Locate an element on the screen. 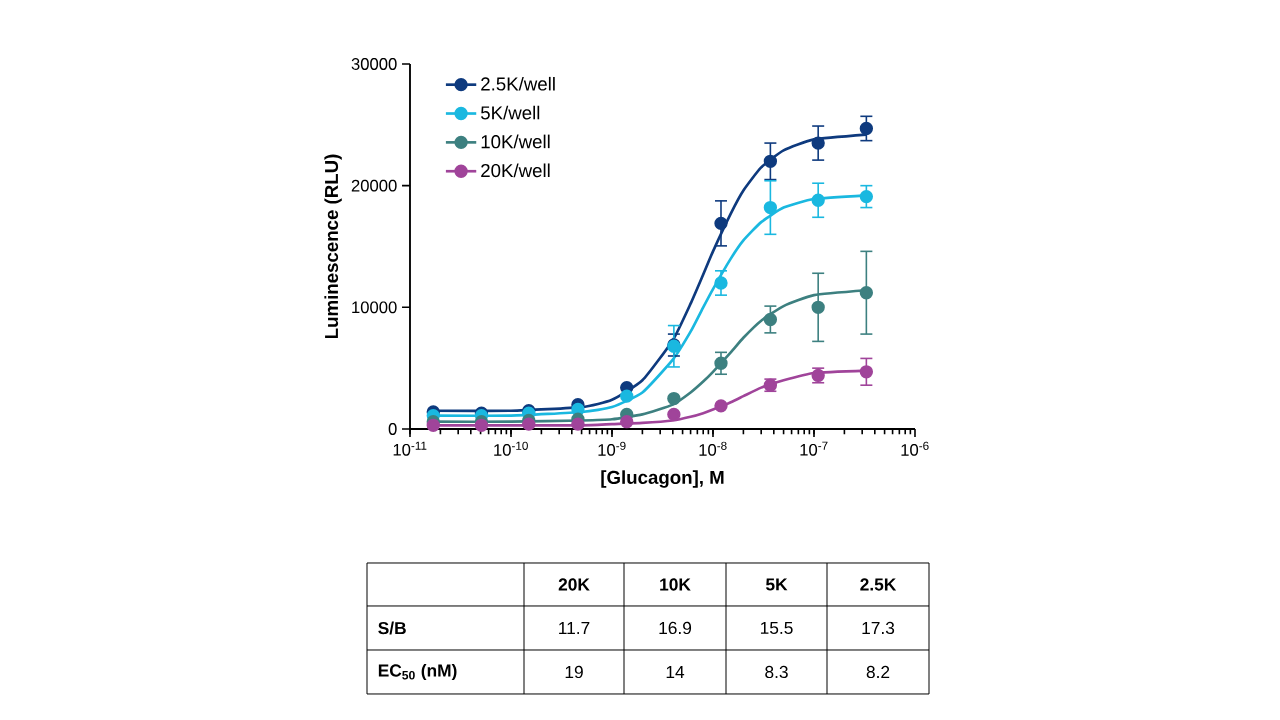 The width and height of the screenshot is (1280, 720). category-label: 5K is located at coordinates (776, 584).